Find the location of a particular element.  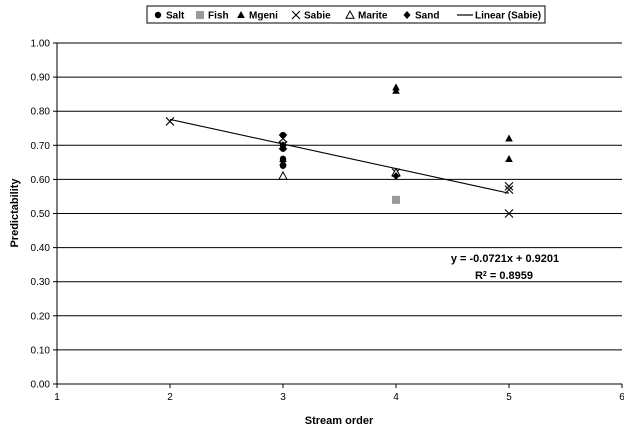

legend-x-key is located at coordinates (296, 15).